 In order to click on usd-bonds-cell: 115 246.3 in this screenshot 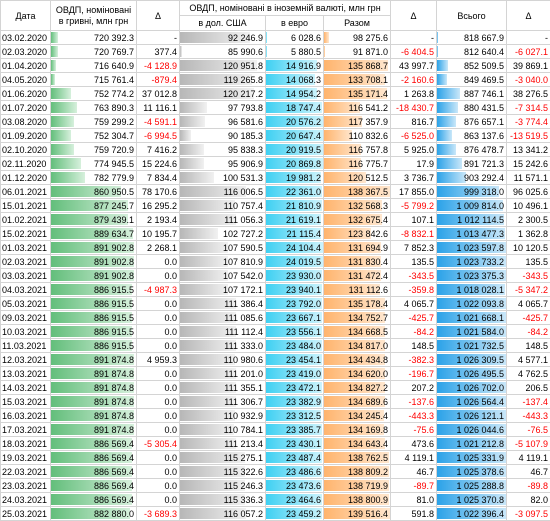, I will do `click(223, 486)`.